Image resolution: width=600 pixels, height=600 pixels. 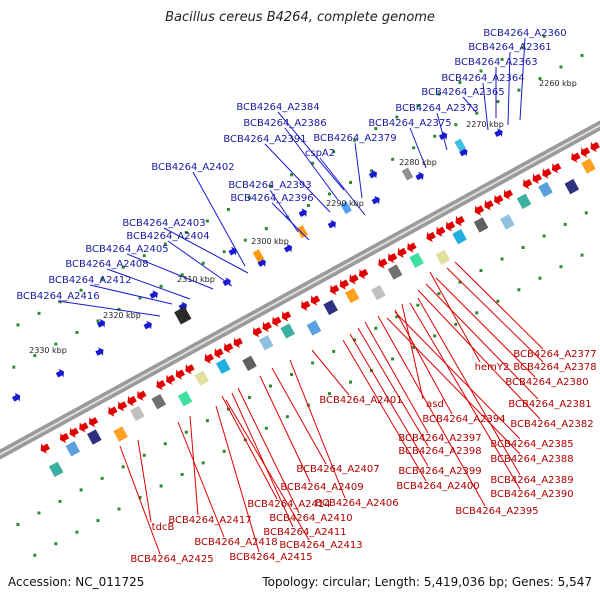 I want to click on gene-label-bcb4264_a2378: BCB4264_A2378, so click(x=554, y=367).